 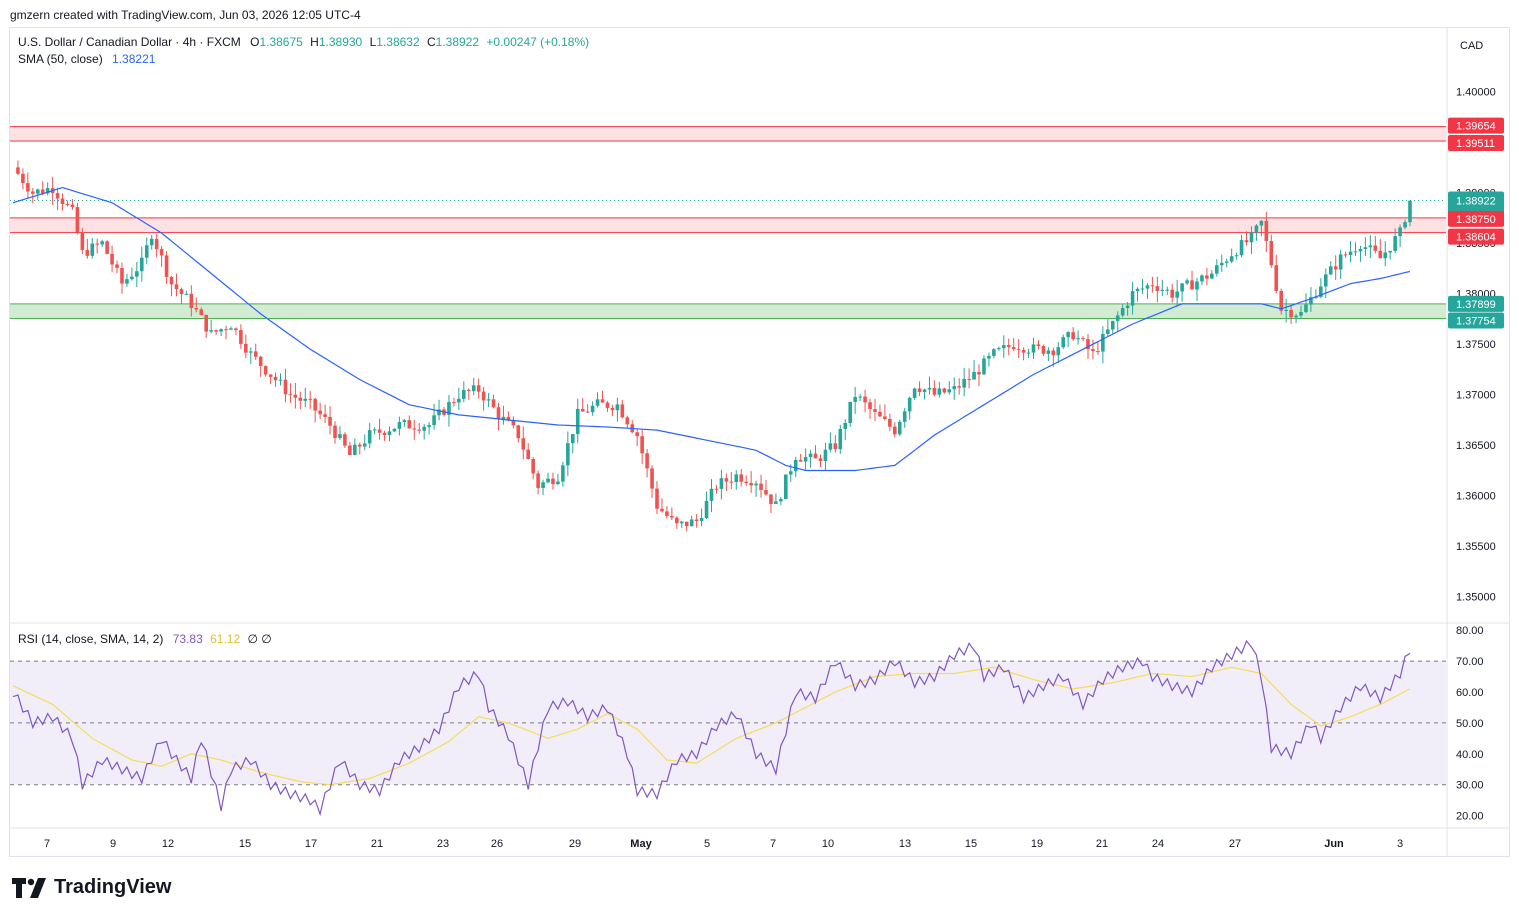 I want to click on tradingview-logo: TradingView, so click(x=91, y=887).